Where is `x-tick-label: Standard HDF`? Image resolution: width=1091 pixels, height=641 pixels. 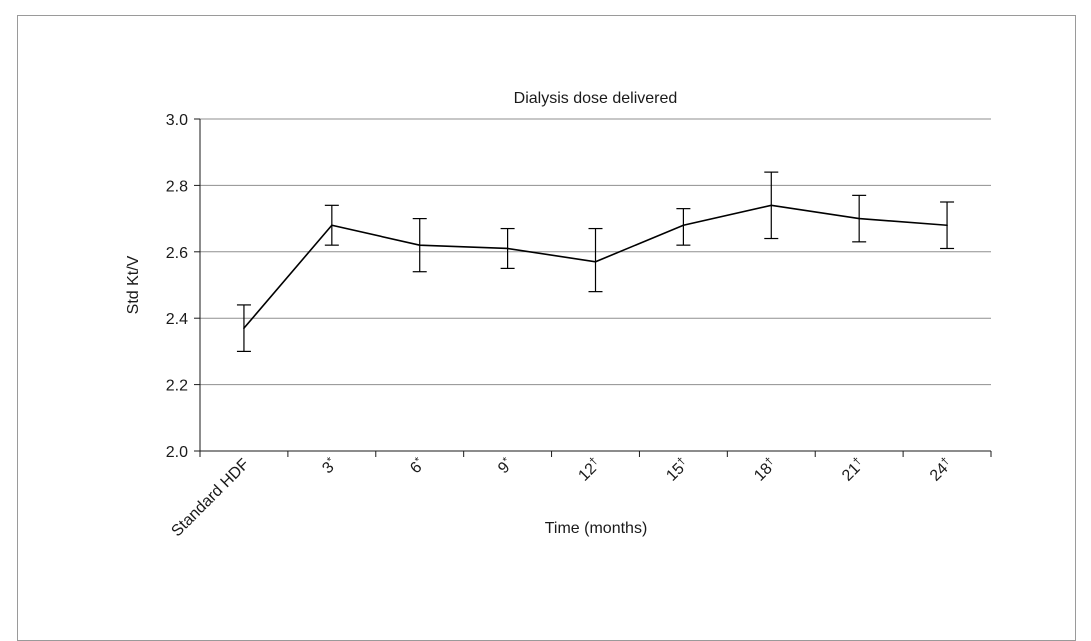 x-tick-label: Standard HDF is located at coordinates (210, 498).